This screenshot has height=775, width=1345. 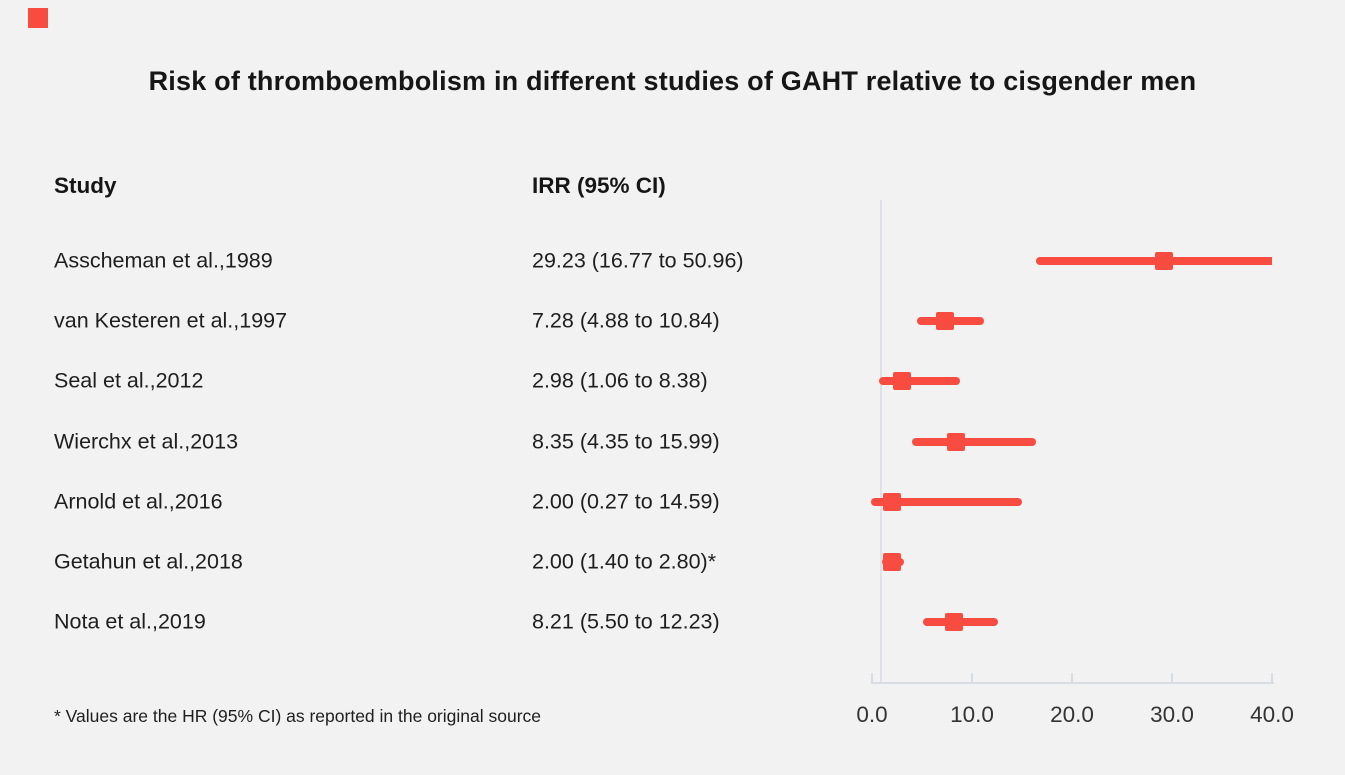 I want to click on irr-value: 2.00 (1.40 to 2.80)*, so click(x=624, y=561).